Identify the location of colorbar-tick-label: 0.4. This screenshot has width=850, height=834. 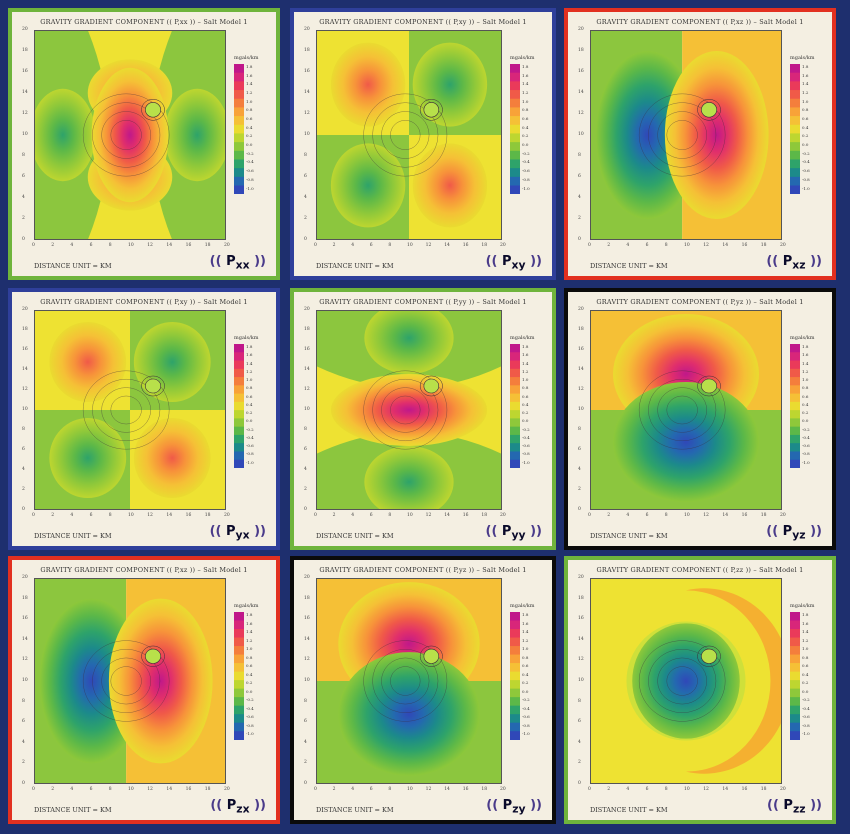
(805, 127).